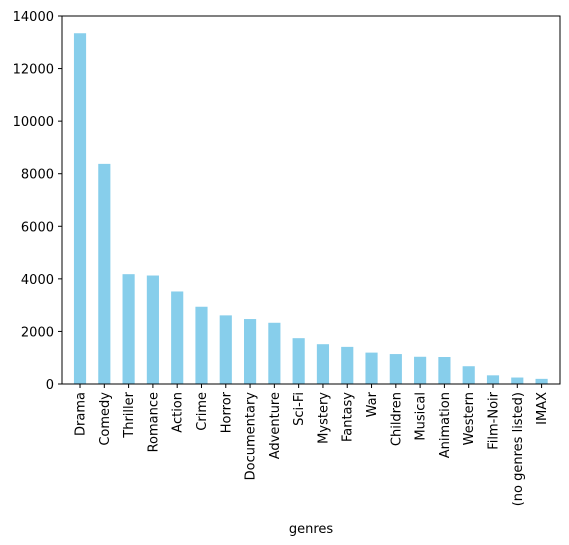 The image size is (569, 545). Describe the element at coordinates (33, 122) in the screenshot. I see `y-tick-label: 10000` at that location.